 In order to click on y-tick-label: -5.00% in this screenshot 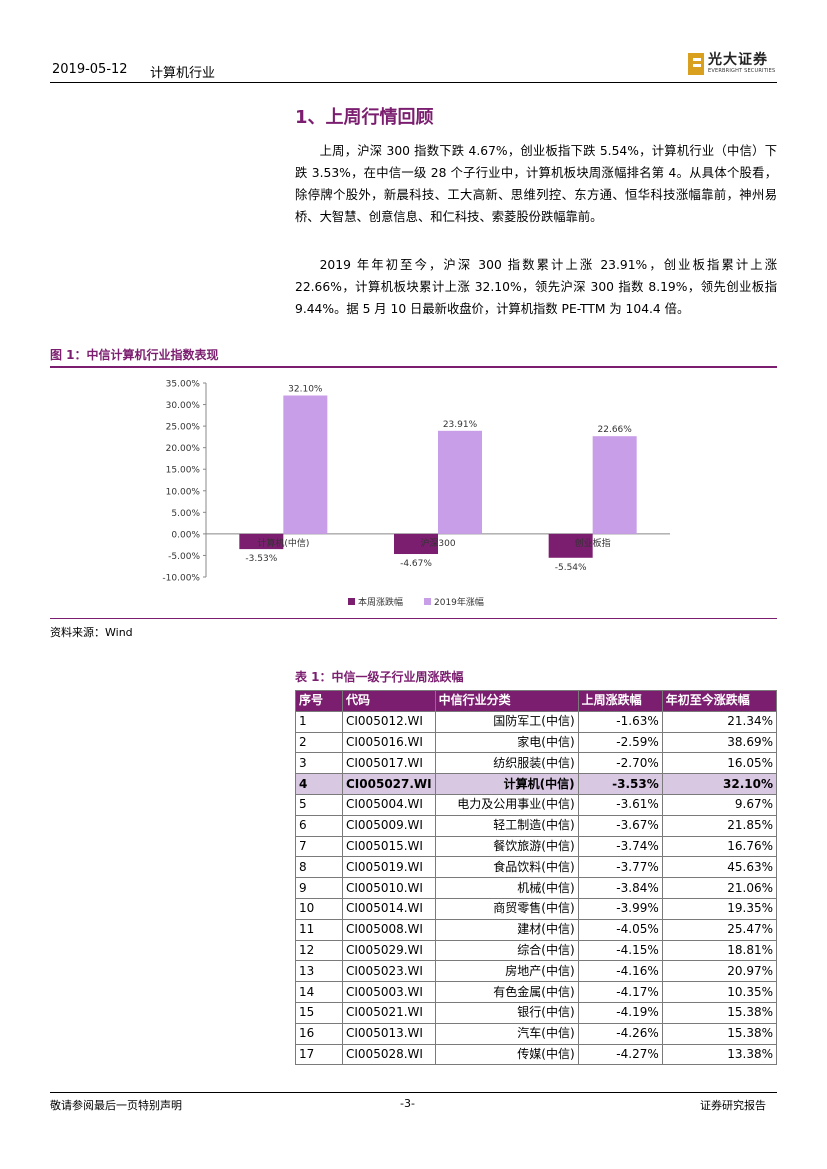, I will do `click(184, 557)`.